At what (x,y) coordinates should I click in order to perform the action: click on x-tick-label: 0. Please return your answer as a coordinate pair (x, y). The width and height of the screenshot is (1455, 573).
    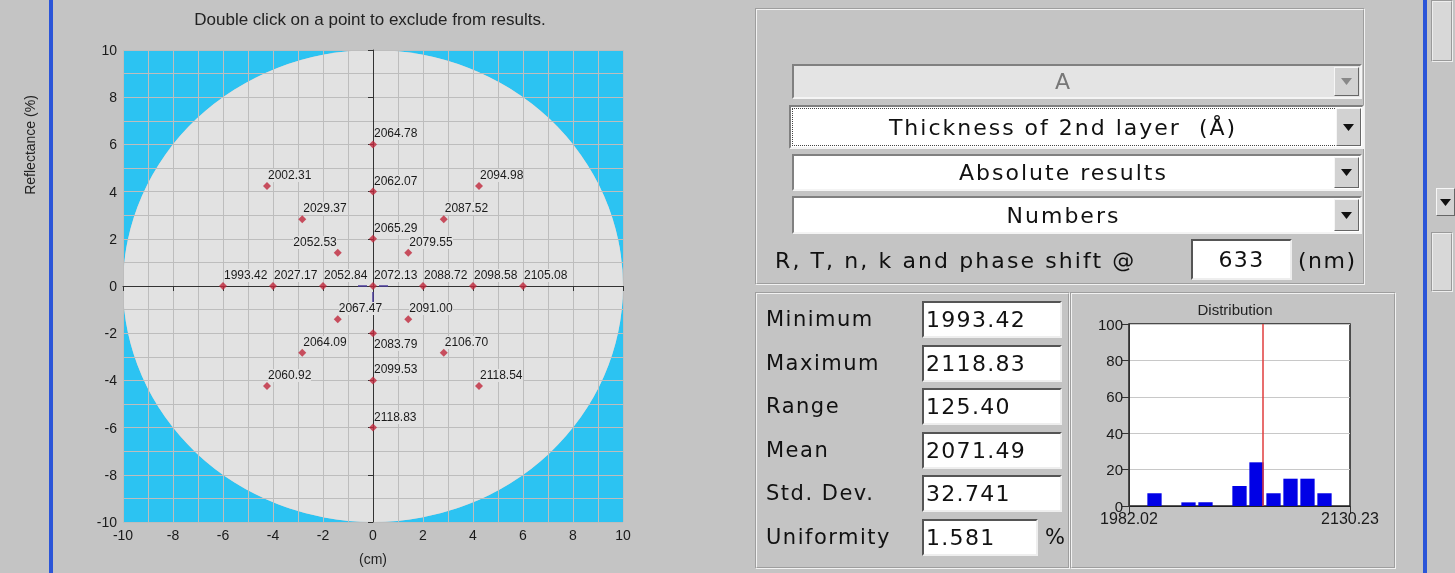
    Looking at the image, I should click on (373, 535).